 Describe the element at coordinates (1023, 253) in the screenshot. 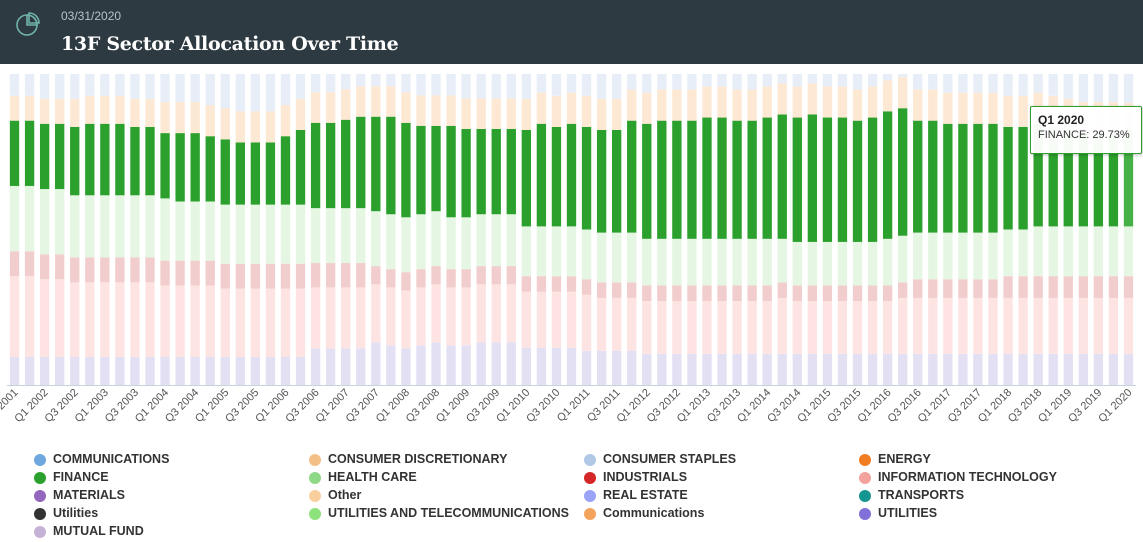

I see `bar-segment-health-care-q2-2018` at that location.